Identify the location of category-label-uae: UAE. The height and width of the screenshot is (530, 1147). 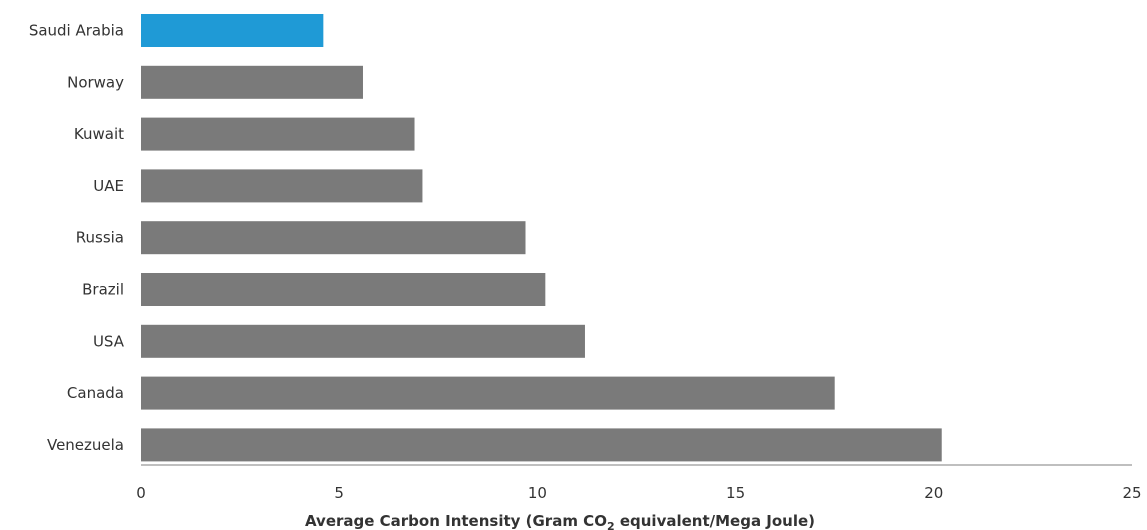
(108, 186).